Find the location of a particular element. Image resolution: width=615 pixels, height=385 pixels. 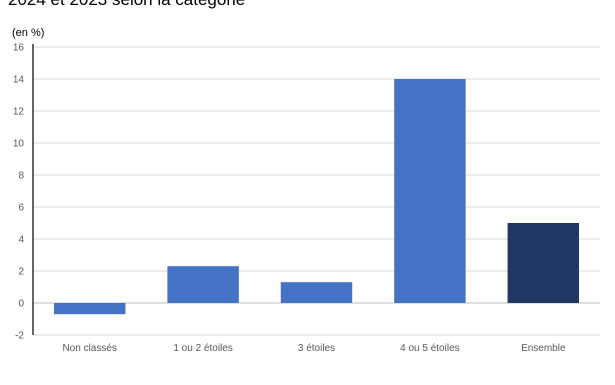

y-tick-label: 12 is located at coordinates (19, 112).